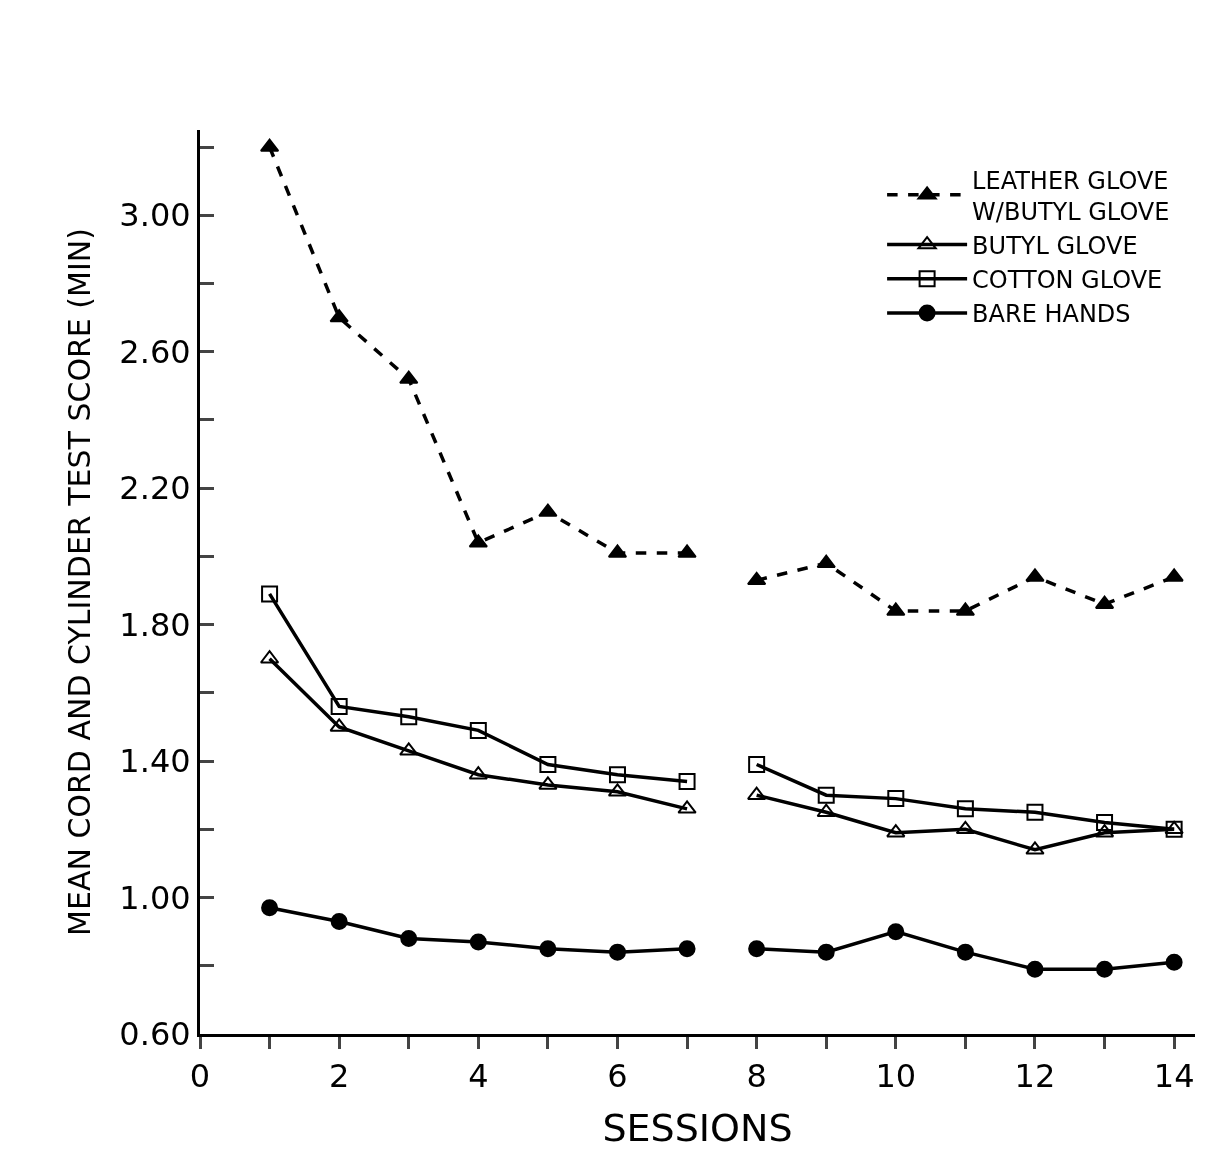  What do you see at coordinates (339, 1076) in the screenshot?
I see `x-tick-label: 2` at bounding box center [339, 1076].